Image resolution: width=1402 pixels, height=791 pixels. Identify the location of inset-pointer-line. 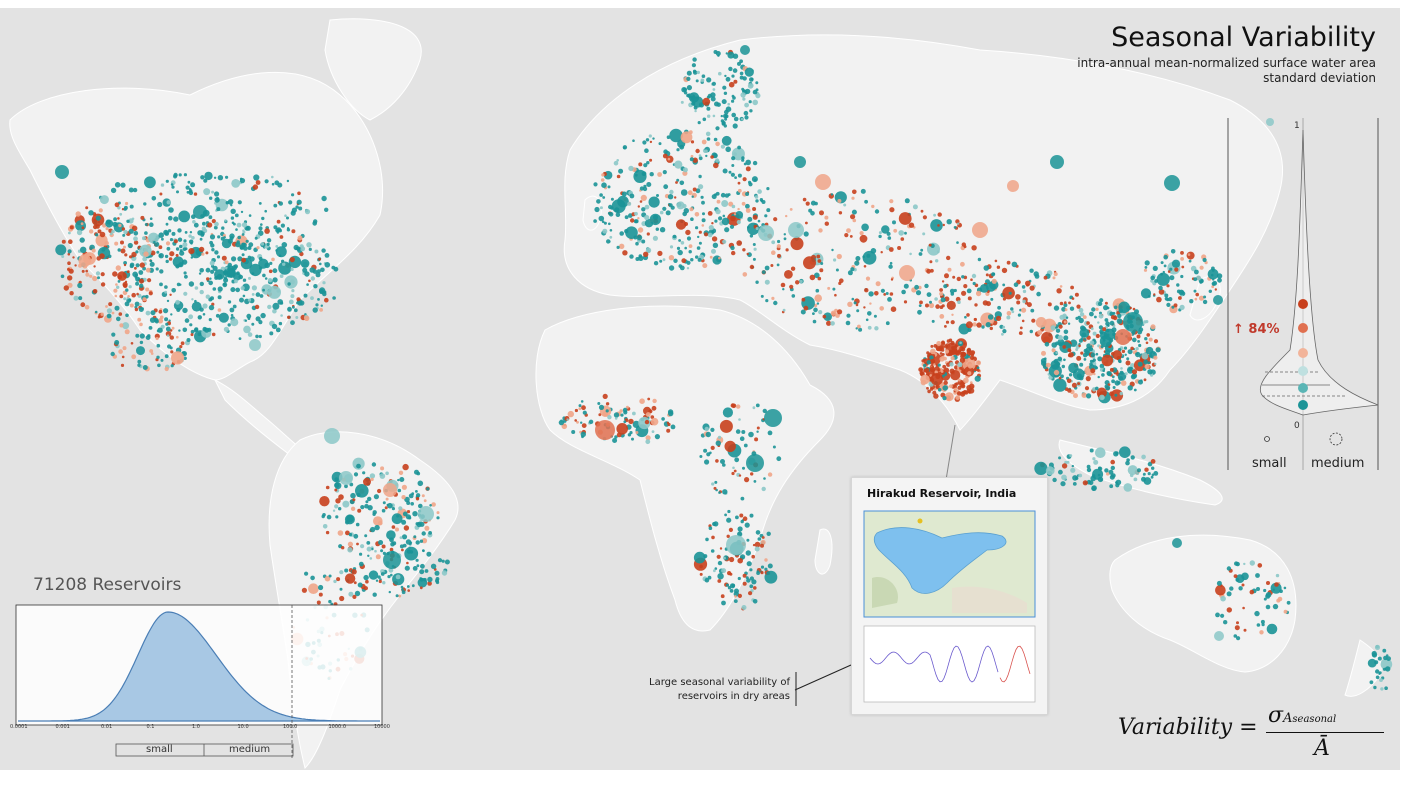
(950, 452).